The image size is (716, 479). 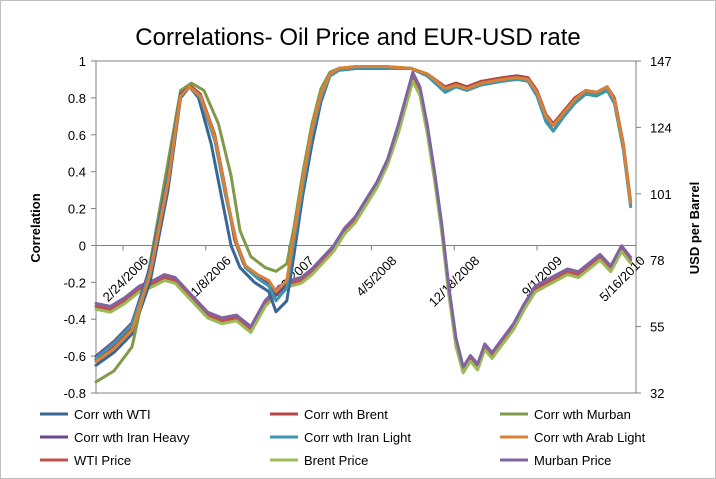 I want to click on y-axis-title: Correlation, so click(x=35, y=227).